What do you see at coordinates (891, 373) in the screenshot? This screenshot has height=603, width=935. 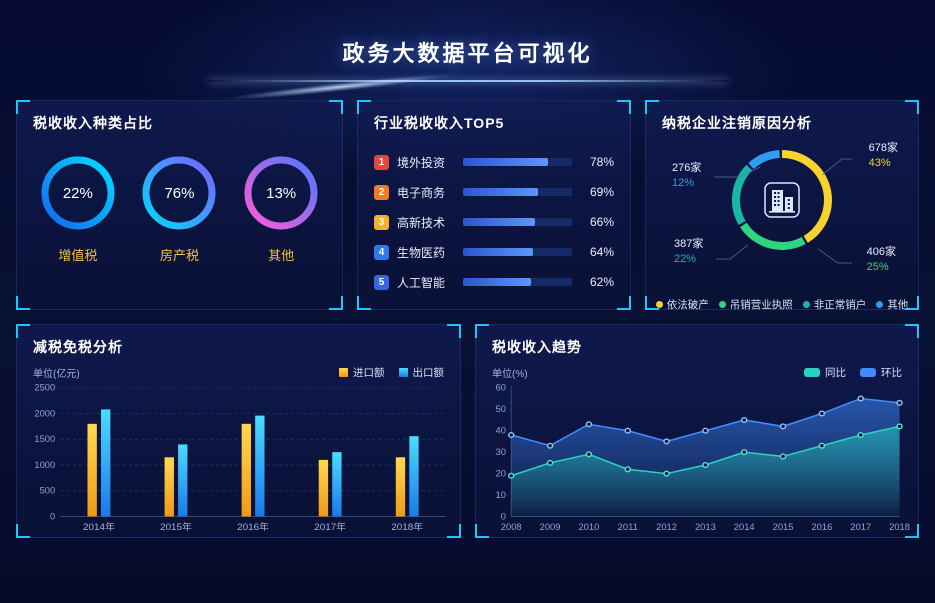 I see `legend-label: 环比` at bounding box center [891, 373].